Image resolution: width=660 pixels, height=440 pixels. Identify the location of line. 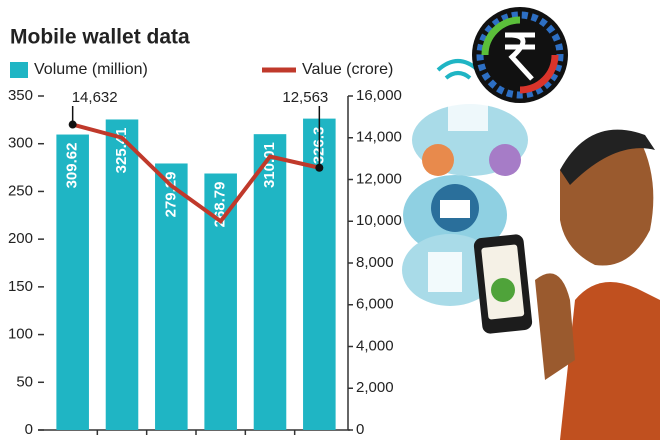
(196, 173).